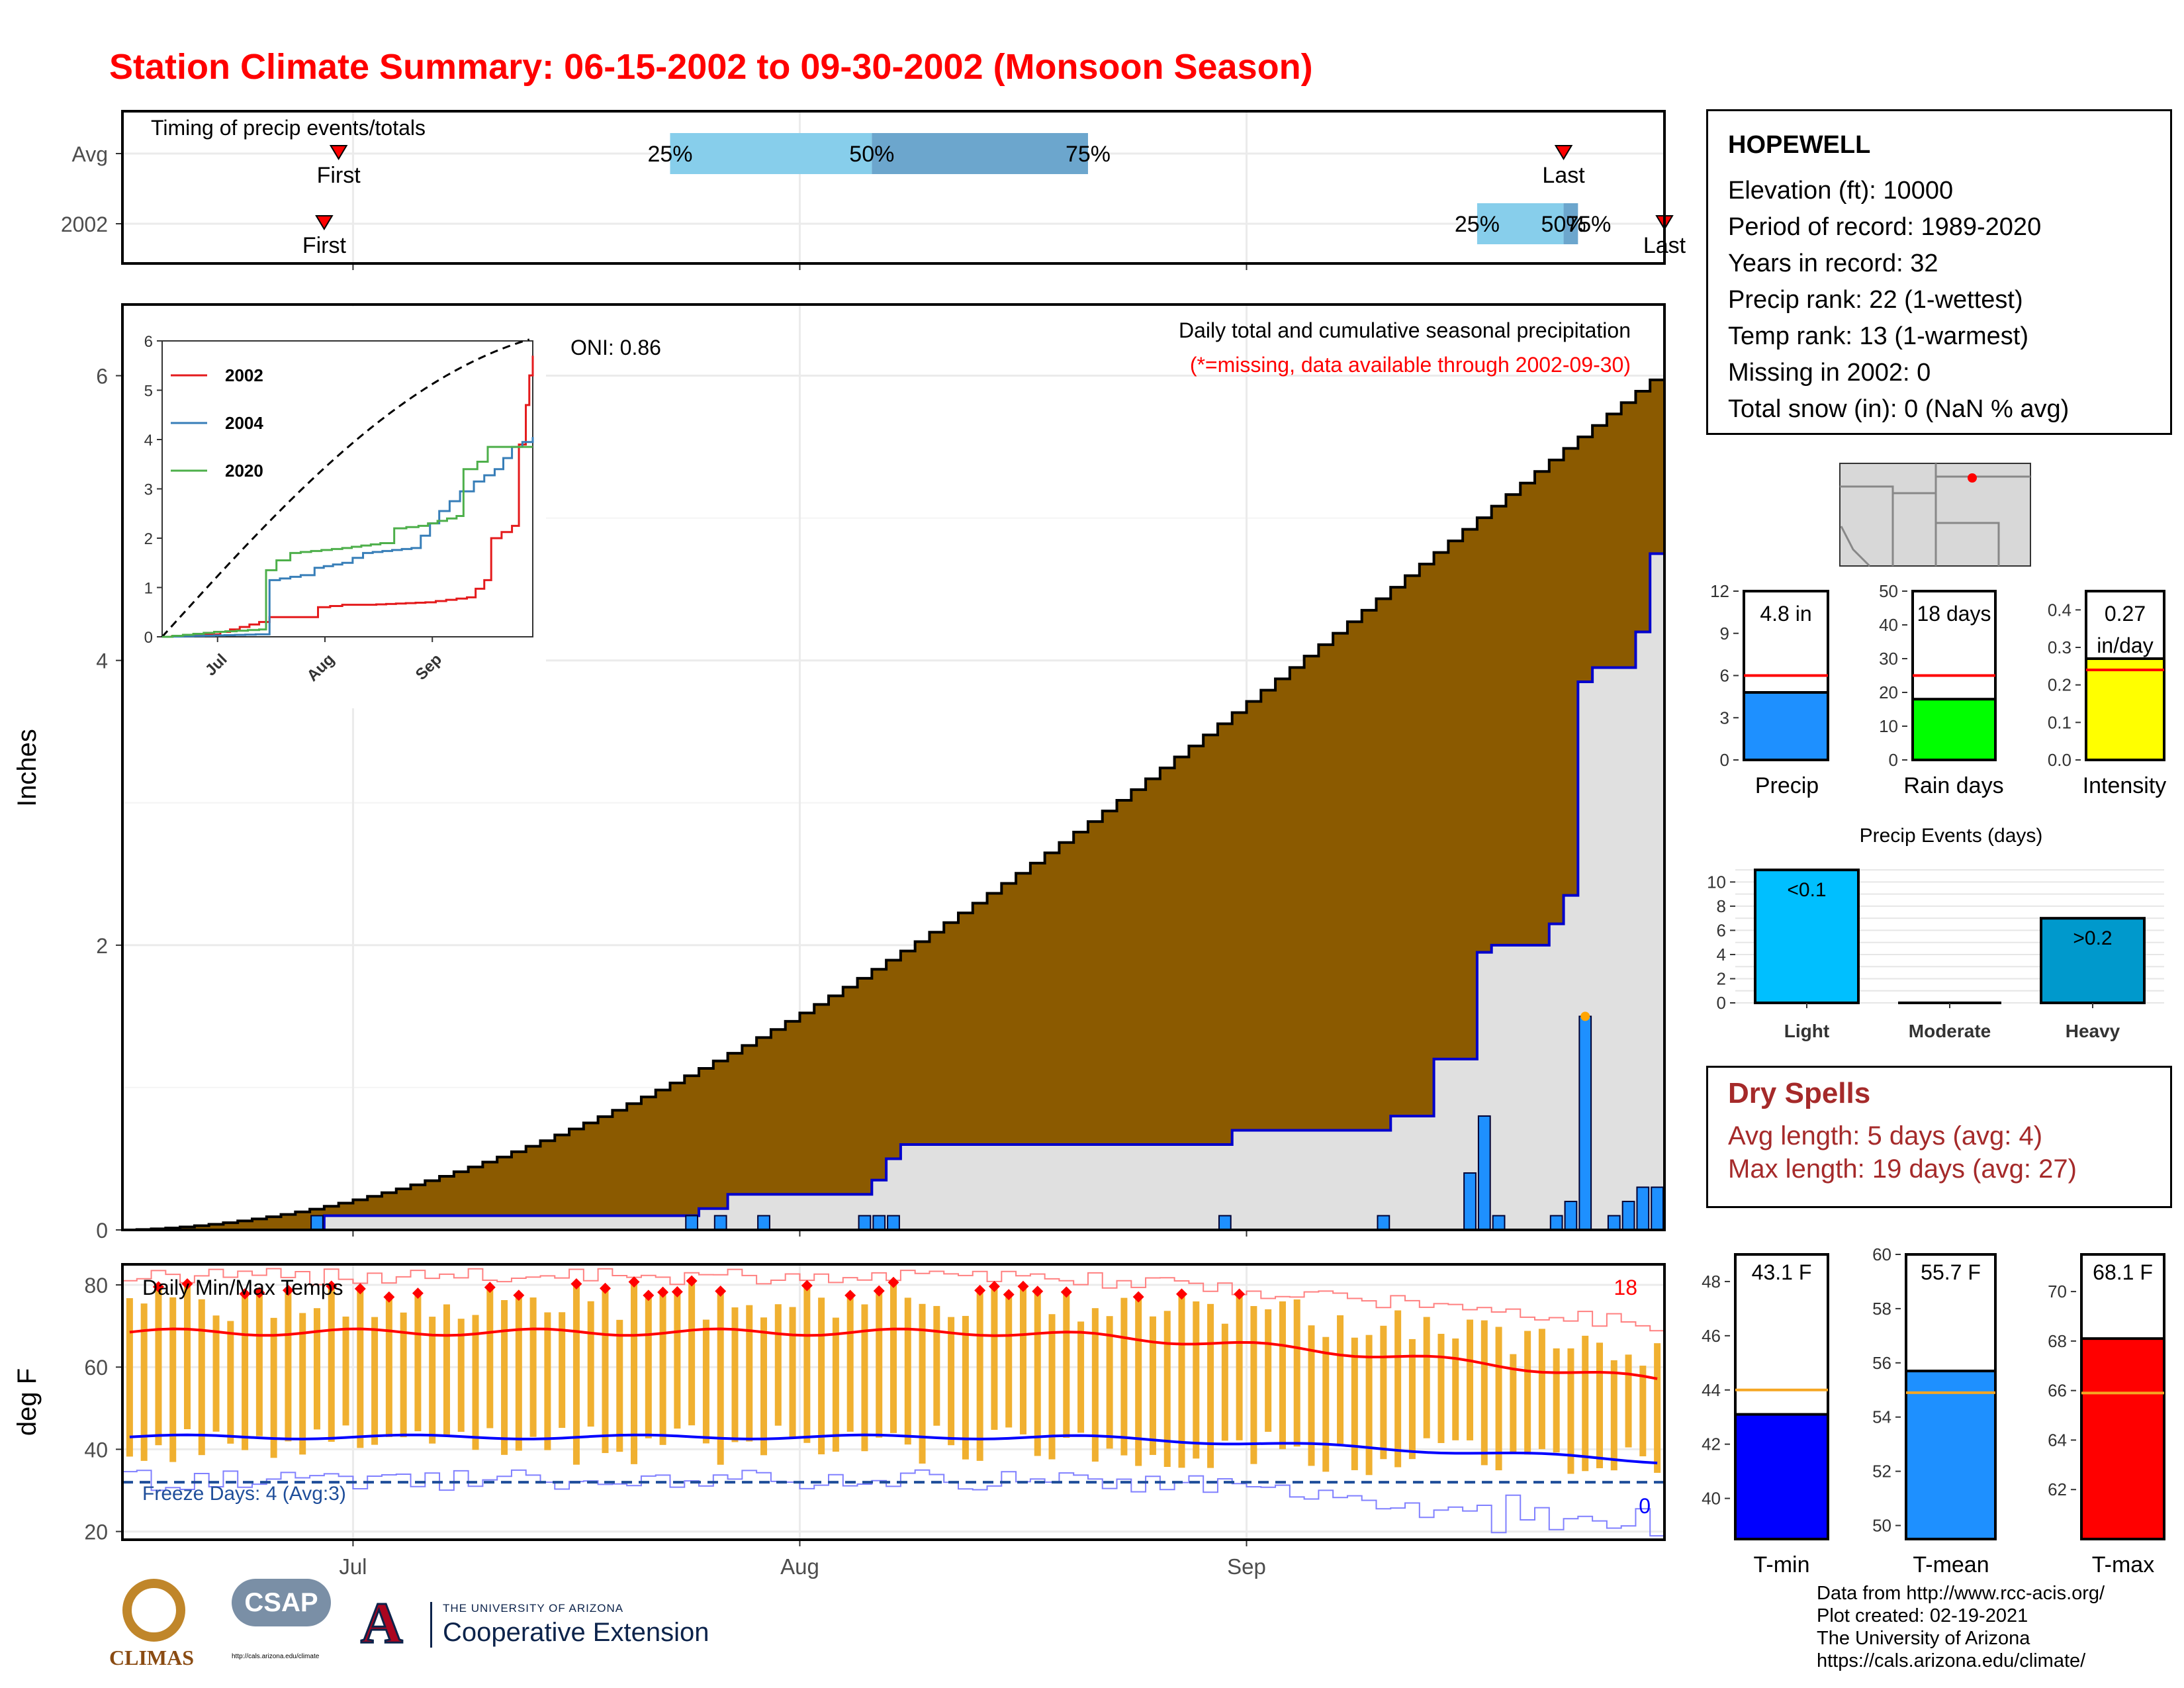  Describe the element at coordinates (1881, 1526) in the screenshot. I see `summary-bar-ytick-label: 50` at that location.